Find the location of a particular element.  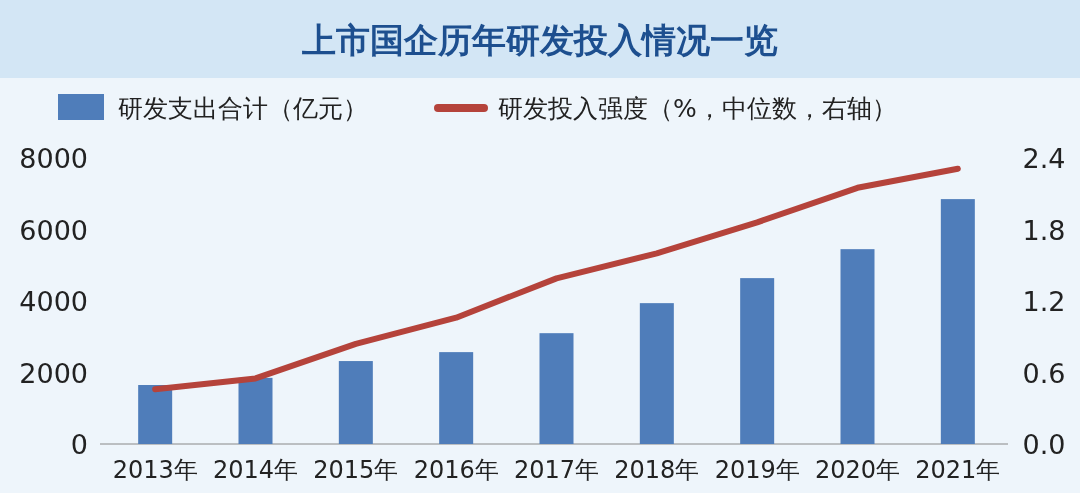

legend-label: 研发支出合计（亿元） is located at coordinates (243, 108).